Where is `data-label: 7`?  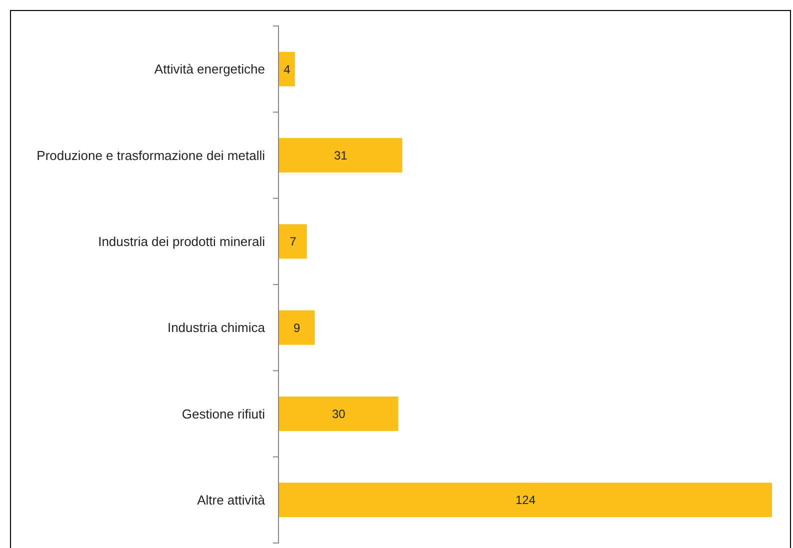
data-label: 7 is located at coordinates (293, 241).